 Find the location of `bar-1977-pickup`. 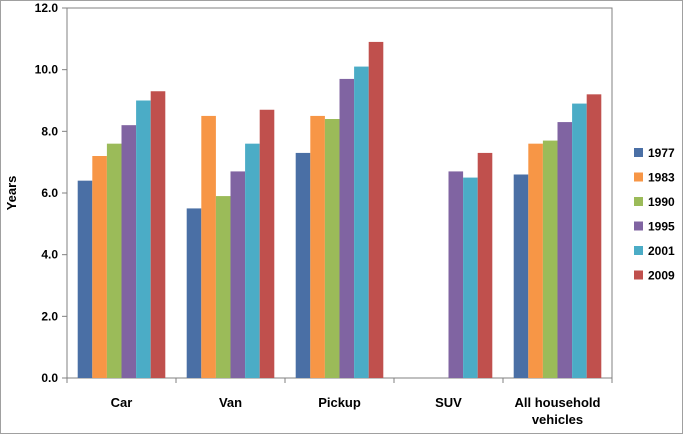

bar-1977-pickup is located at coordinates (303, 265).